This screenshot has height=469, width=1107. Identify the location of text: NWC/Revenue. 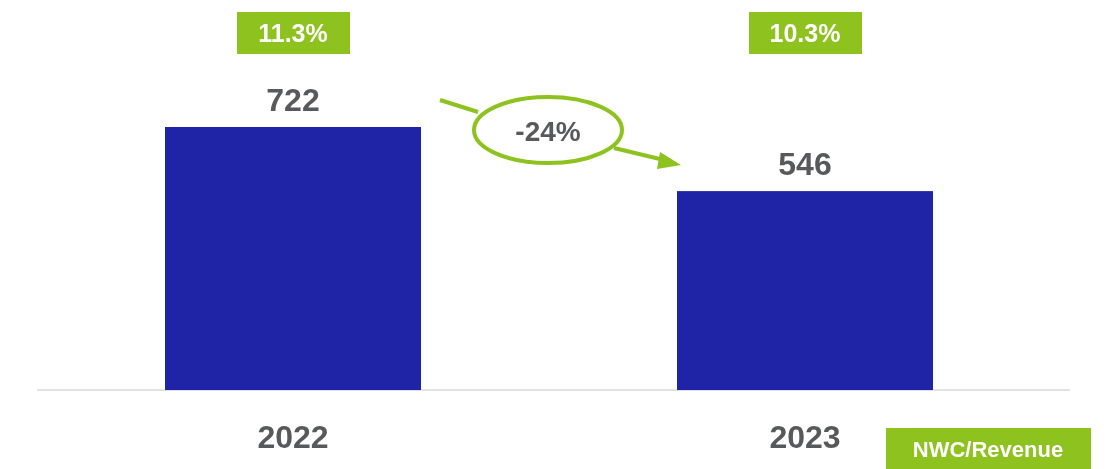
(988, 449).